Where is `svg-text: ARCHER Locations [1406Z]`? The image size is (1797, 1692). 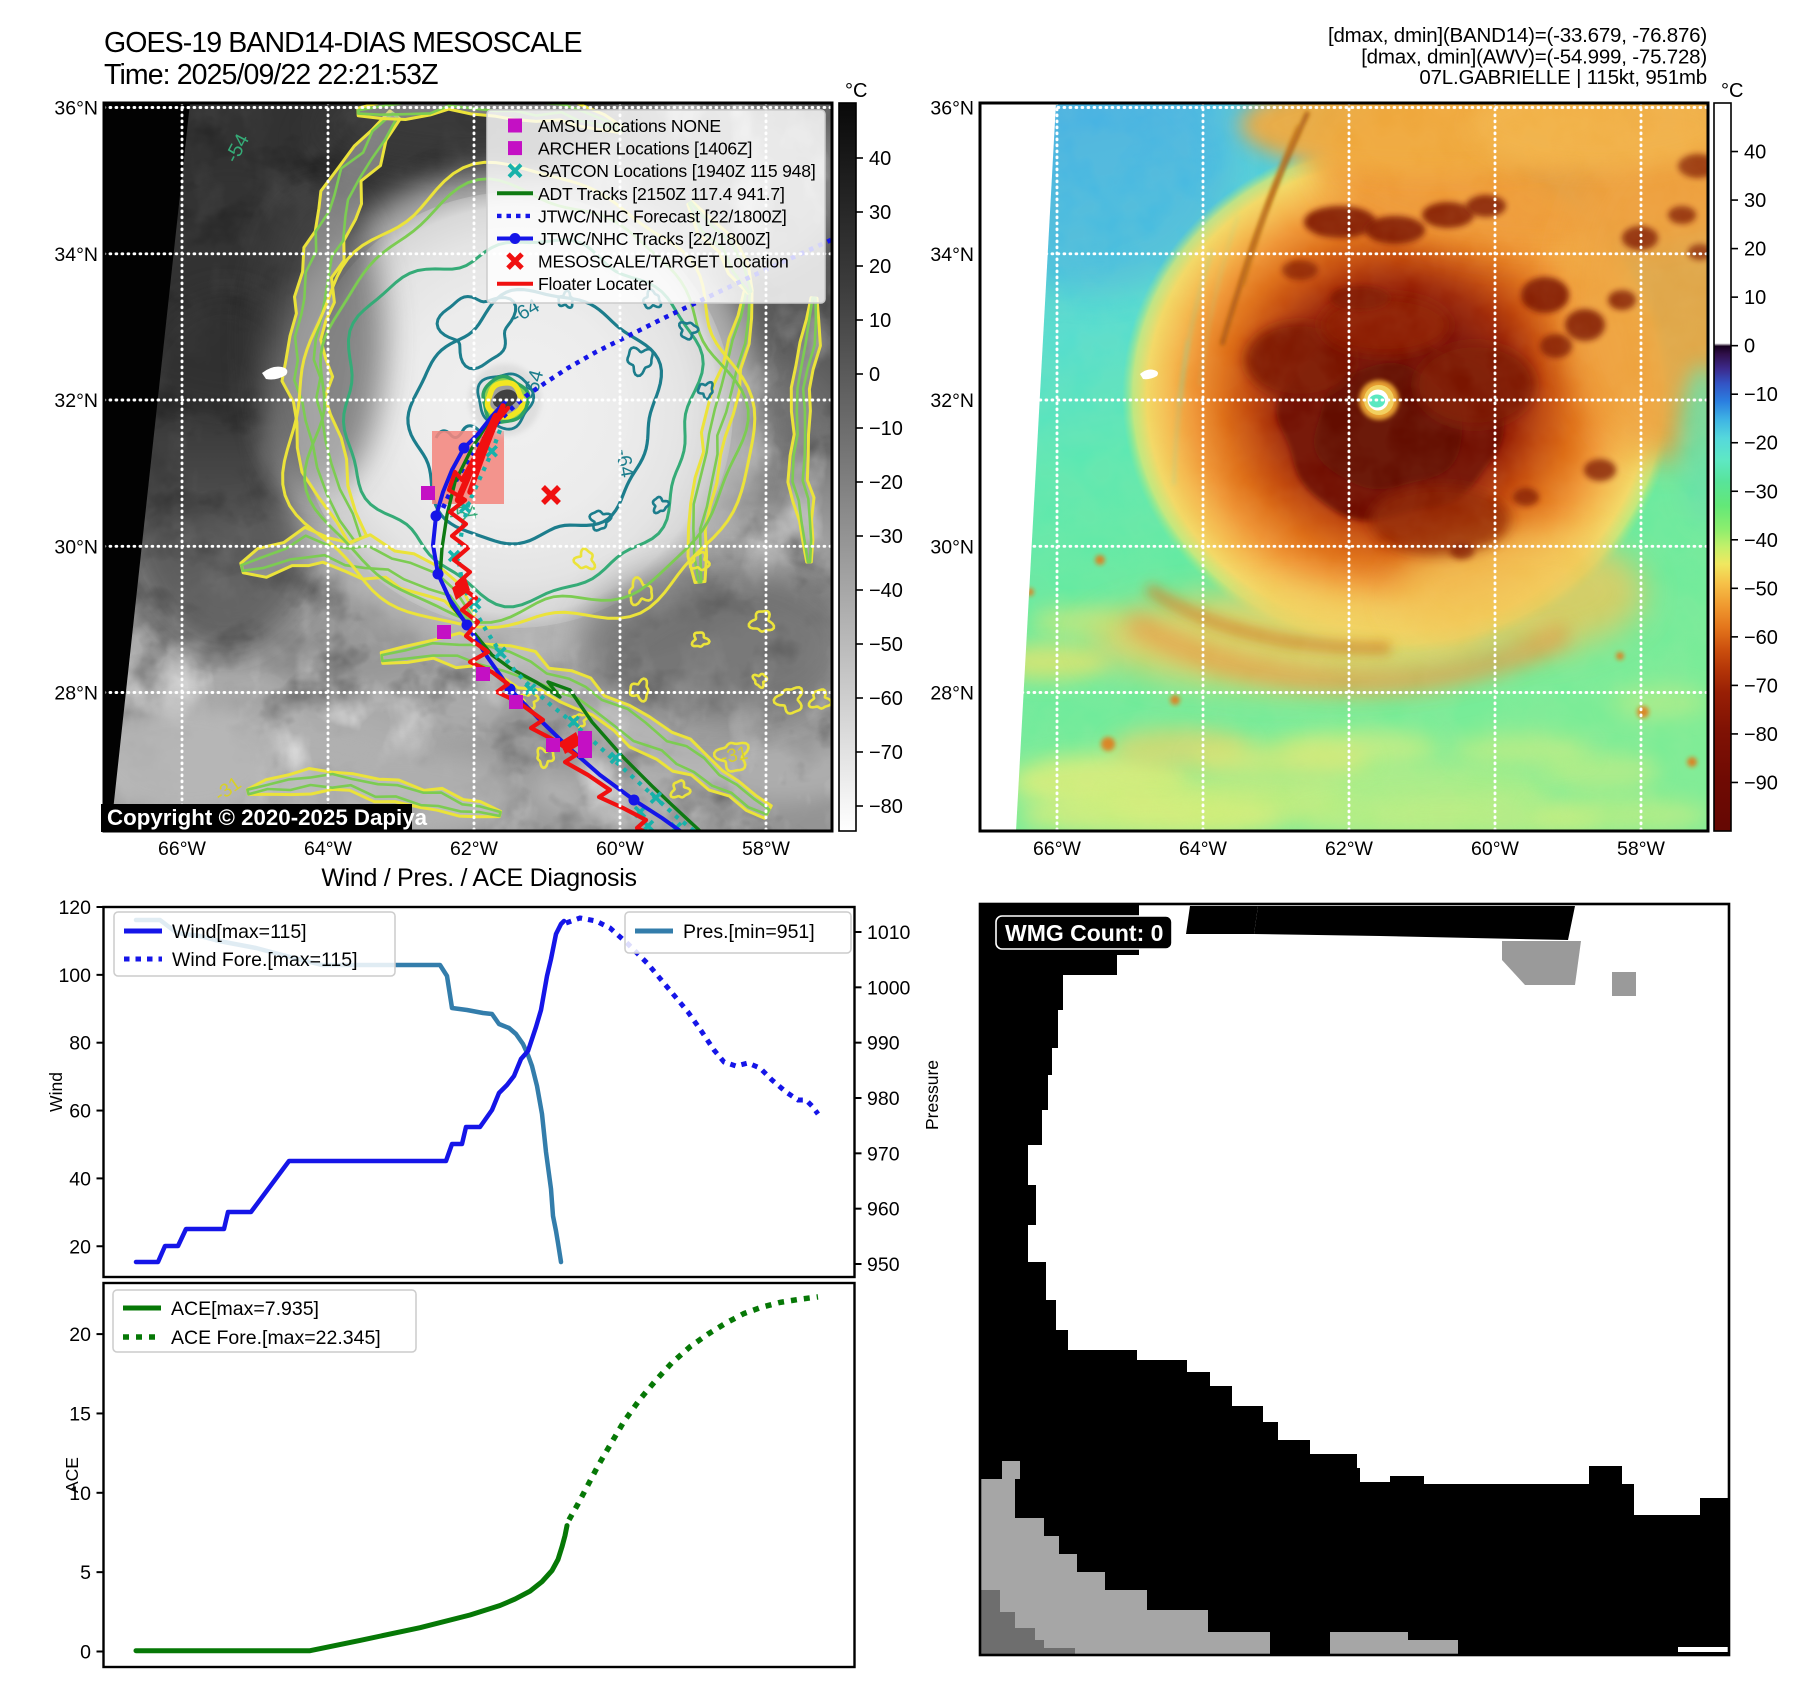 svg-text: ARCHER Locations [1406Z] is located at coordinates (645, 149).